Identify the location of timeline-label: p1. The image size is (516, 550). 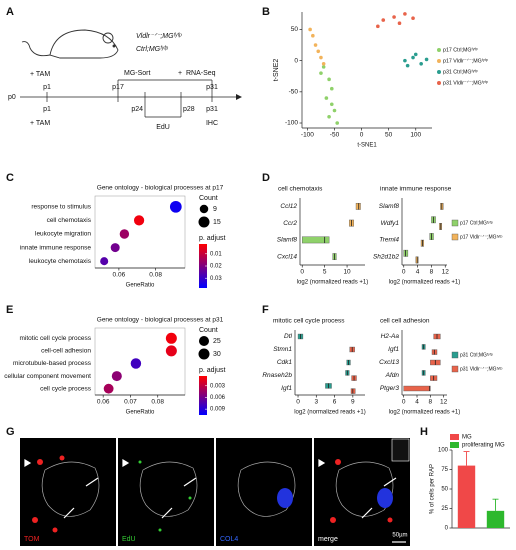
(47, 109).